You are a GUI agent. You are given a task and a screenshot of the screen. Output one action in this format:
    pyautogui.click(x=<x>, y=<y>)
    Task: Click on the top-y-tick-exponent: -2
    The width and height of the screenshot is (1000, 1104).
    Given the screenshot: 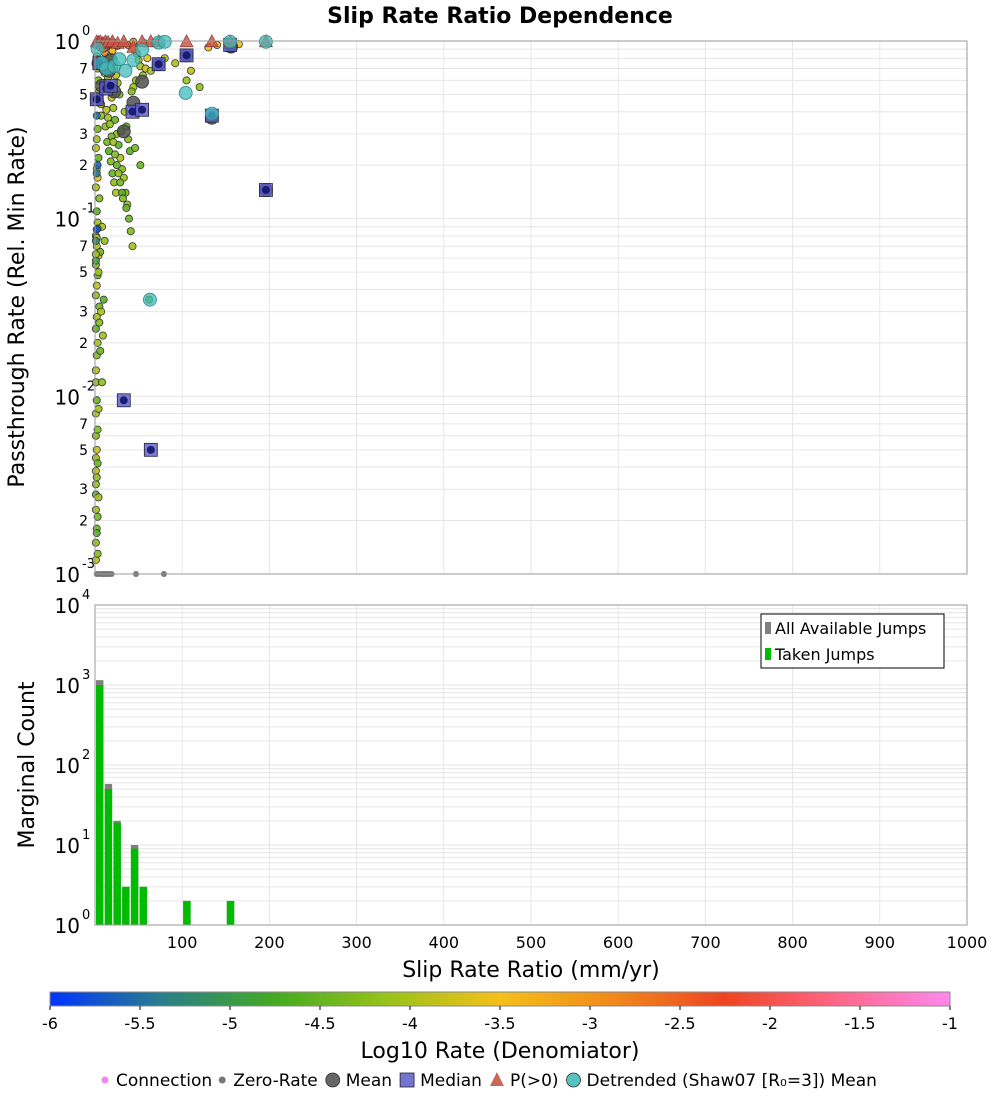 What is the action you would take?
    pyautogui.click(x=88, y=386)
    